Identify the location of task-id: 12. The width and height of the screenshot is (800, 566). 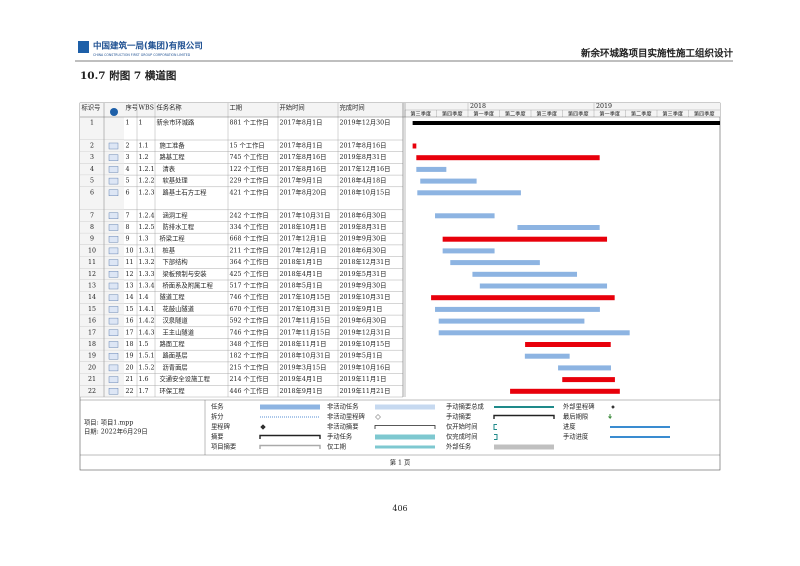
(92, 274).